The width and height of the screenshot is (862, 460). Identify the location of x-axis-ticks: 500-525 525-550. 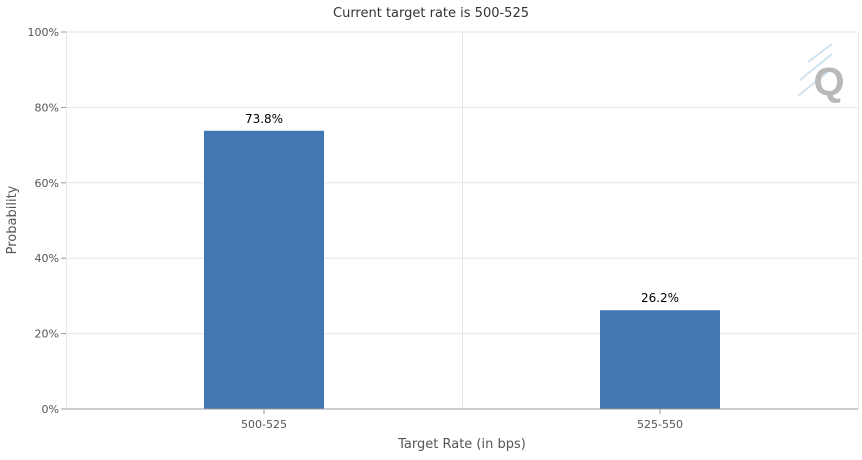
(462, 420).